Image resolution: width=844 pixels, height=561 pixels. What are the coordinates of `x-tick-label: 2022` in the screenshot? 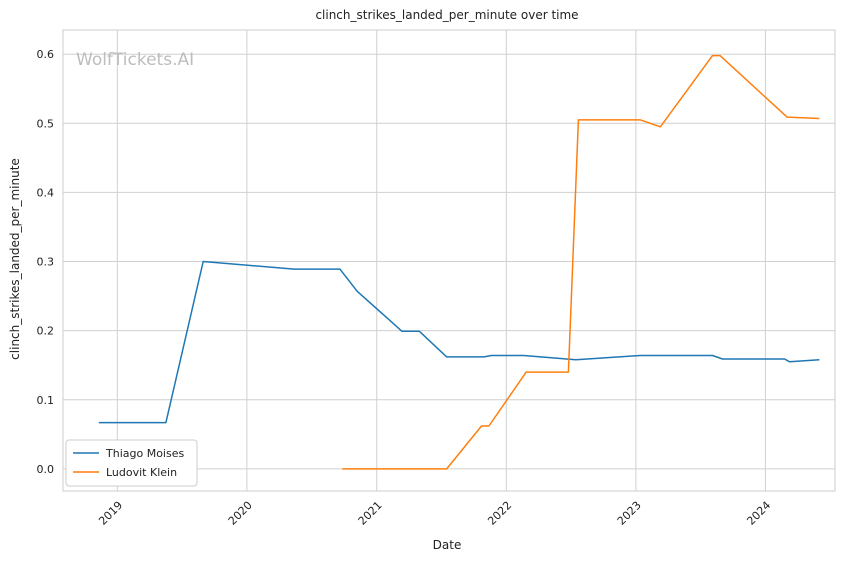 It's located at (499, 513).